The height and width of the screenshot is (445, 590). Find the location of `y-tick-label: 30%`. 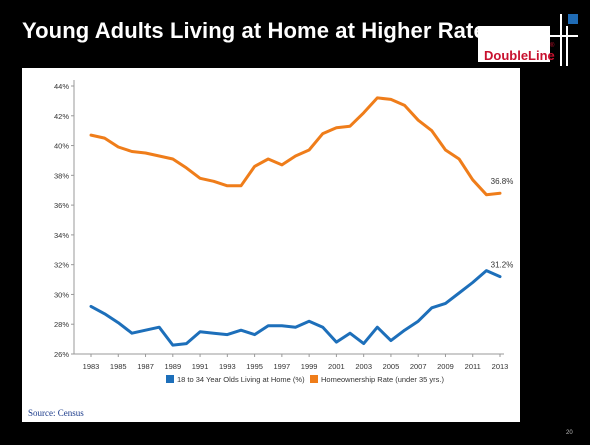

y-tick-label: 30% is located at coordinates (61, 294).